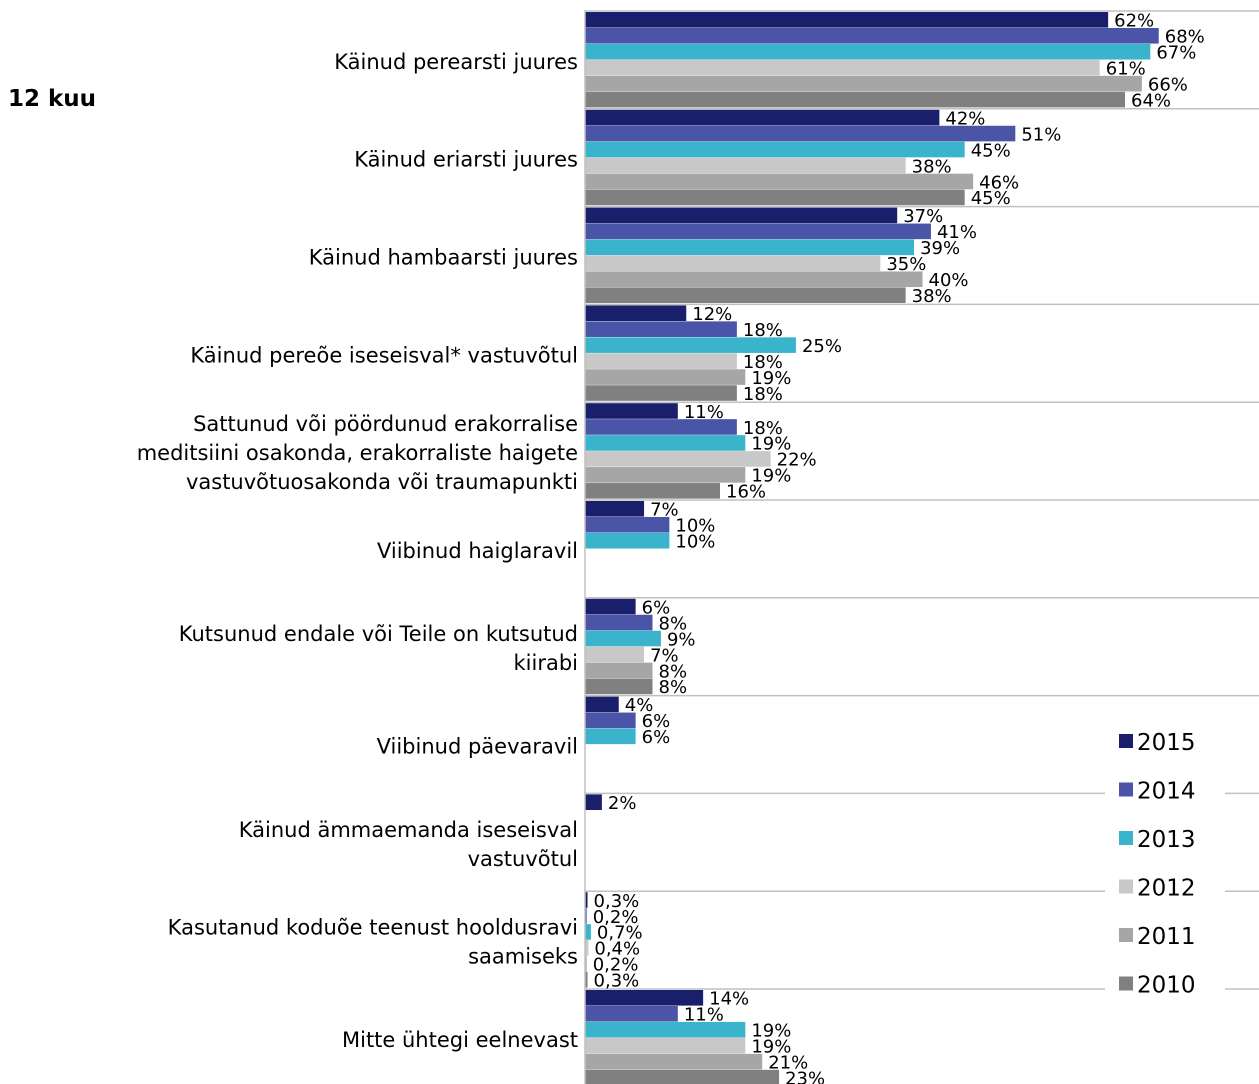 The image size is (1259, 1084). What do you see at coordinates (1166, 840) in the screenshot?
I see `legend-label: 2013` at bounding box center [1166, 840].